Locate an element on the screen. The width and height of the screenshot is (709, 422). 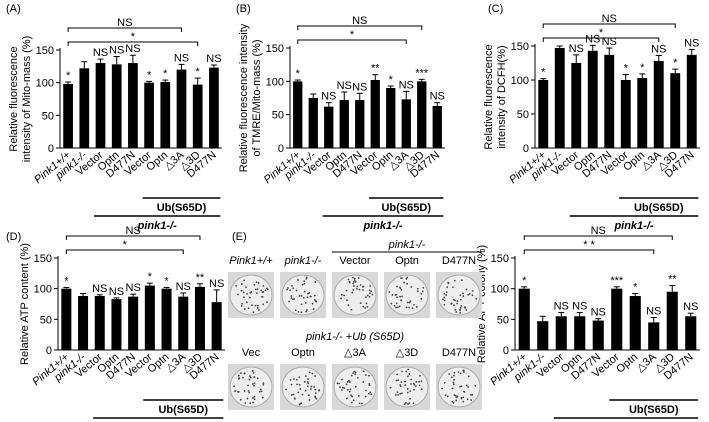
y-axis-label: Relative fluorescence intensity is located at coordinates (244, 97).